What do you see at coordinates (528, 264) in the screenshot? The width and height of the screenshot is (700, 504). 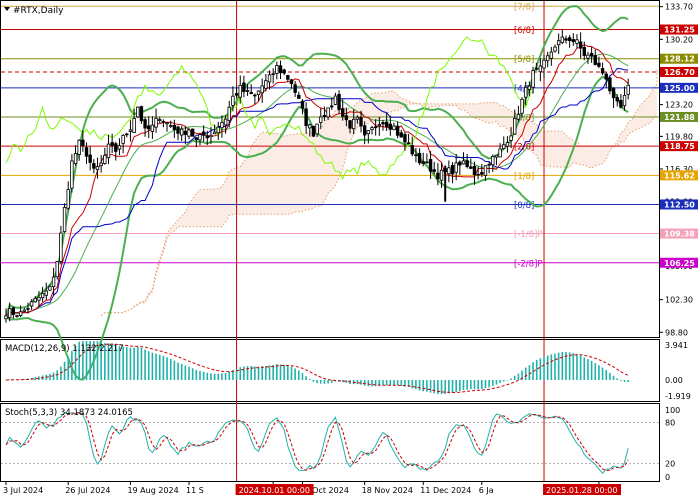 I see `murrey-label: [-2/8]P` at bounding box center [528, 264].